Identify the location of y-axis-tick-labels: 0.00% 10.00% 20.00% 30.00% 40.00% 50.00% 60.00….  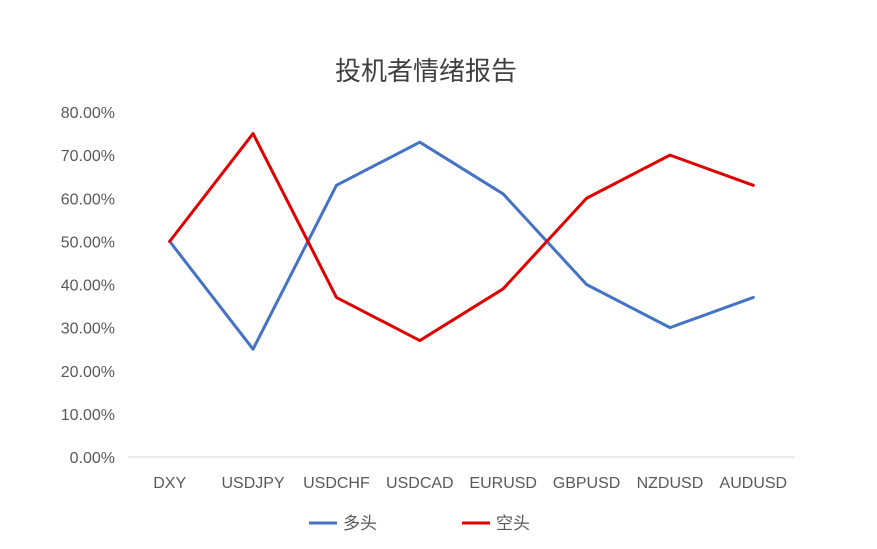
(88, 286).